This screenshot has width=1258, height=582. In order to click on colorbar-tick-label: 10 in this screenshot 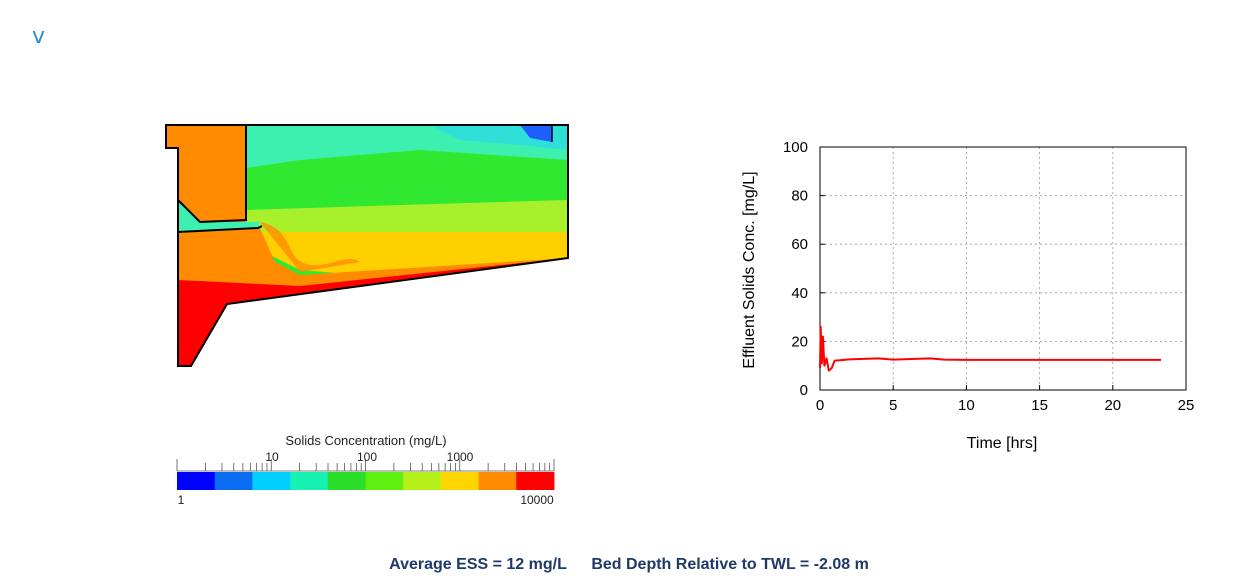, I will do `click(272, 457)`.